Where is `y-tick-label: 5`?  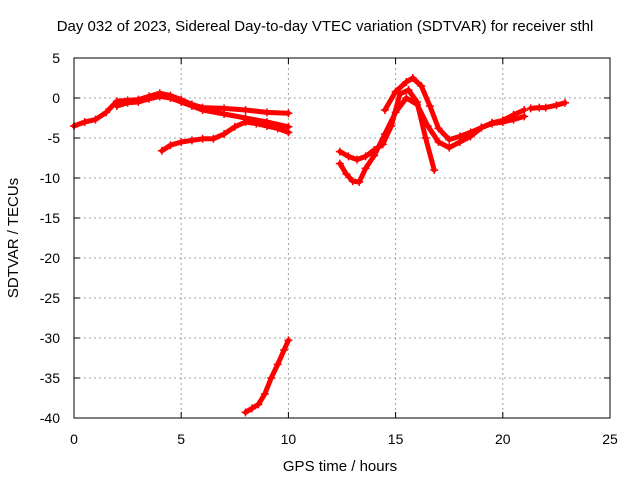 y-tick-label: 5 is located at coordinates (56, 58).